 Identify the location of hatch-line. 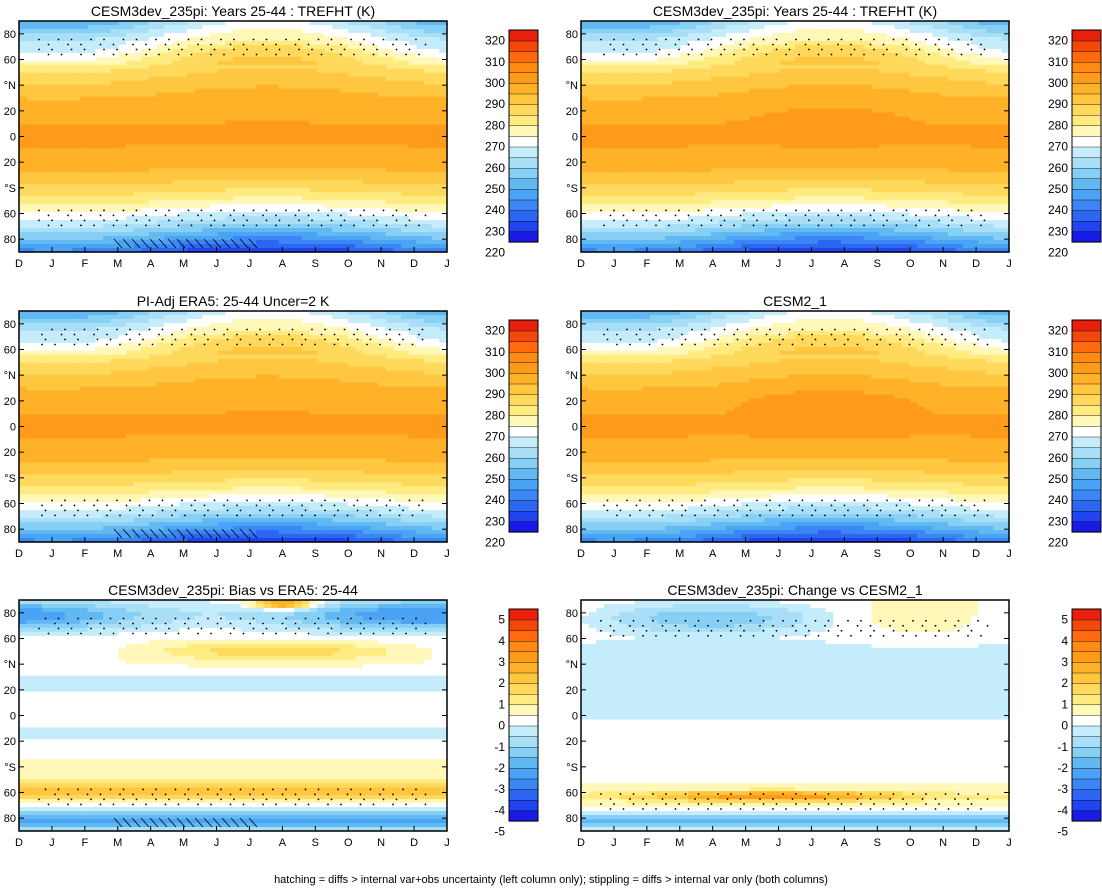
(226, 243).